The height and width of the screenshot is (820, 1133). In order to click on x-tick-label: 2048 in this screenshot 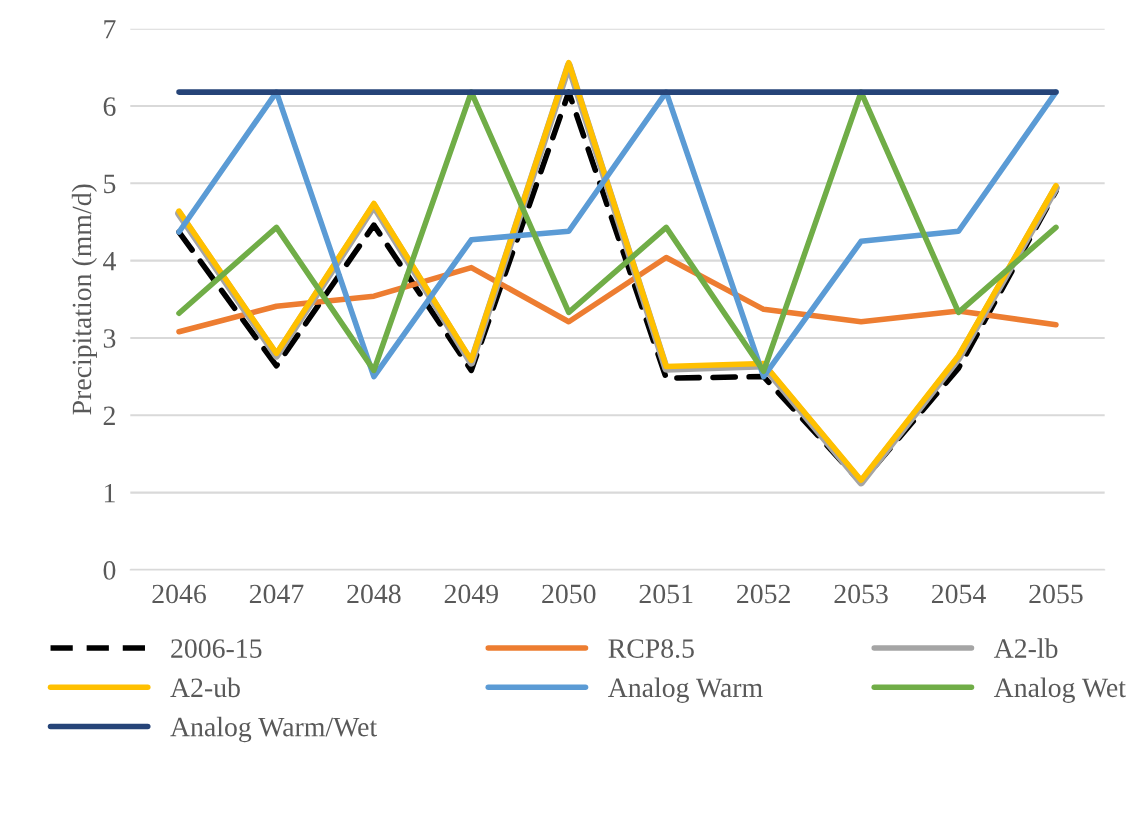, I will do `click(374, 594)`.